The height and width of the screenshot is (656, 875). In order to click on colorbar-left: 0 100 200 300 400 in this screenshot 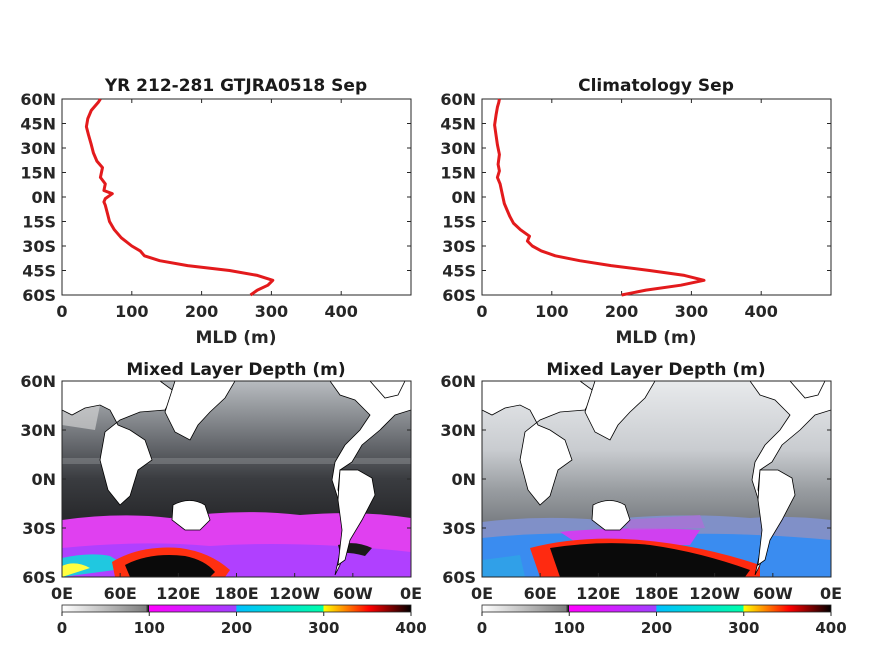, I will do `click(242, 620)`.